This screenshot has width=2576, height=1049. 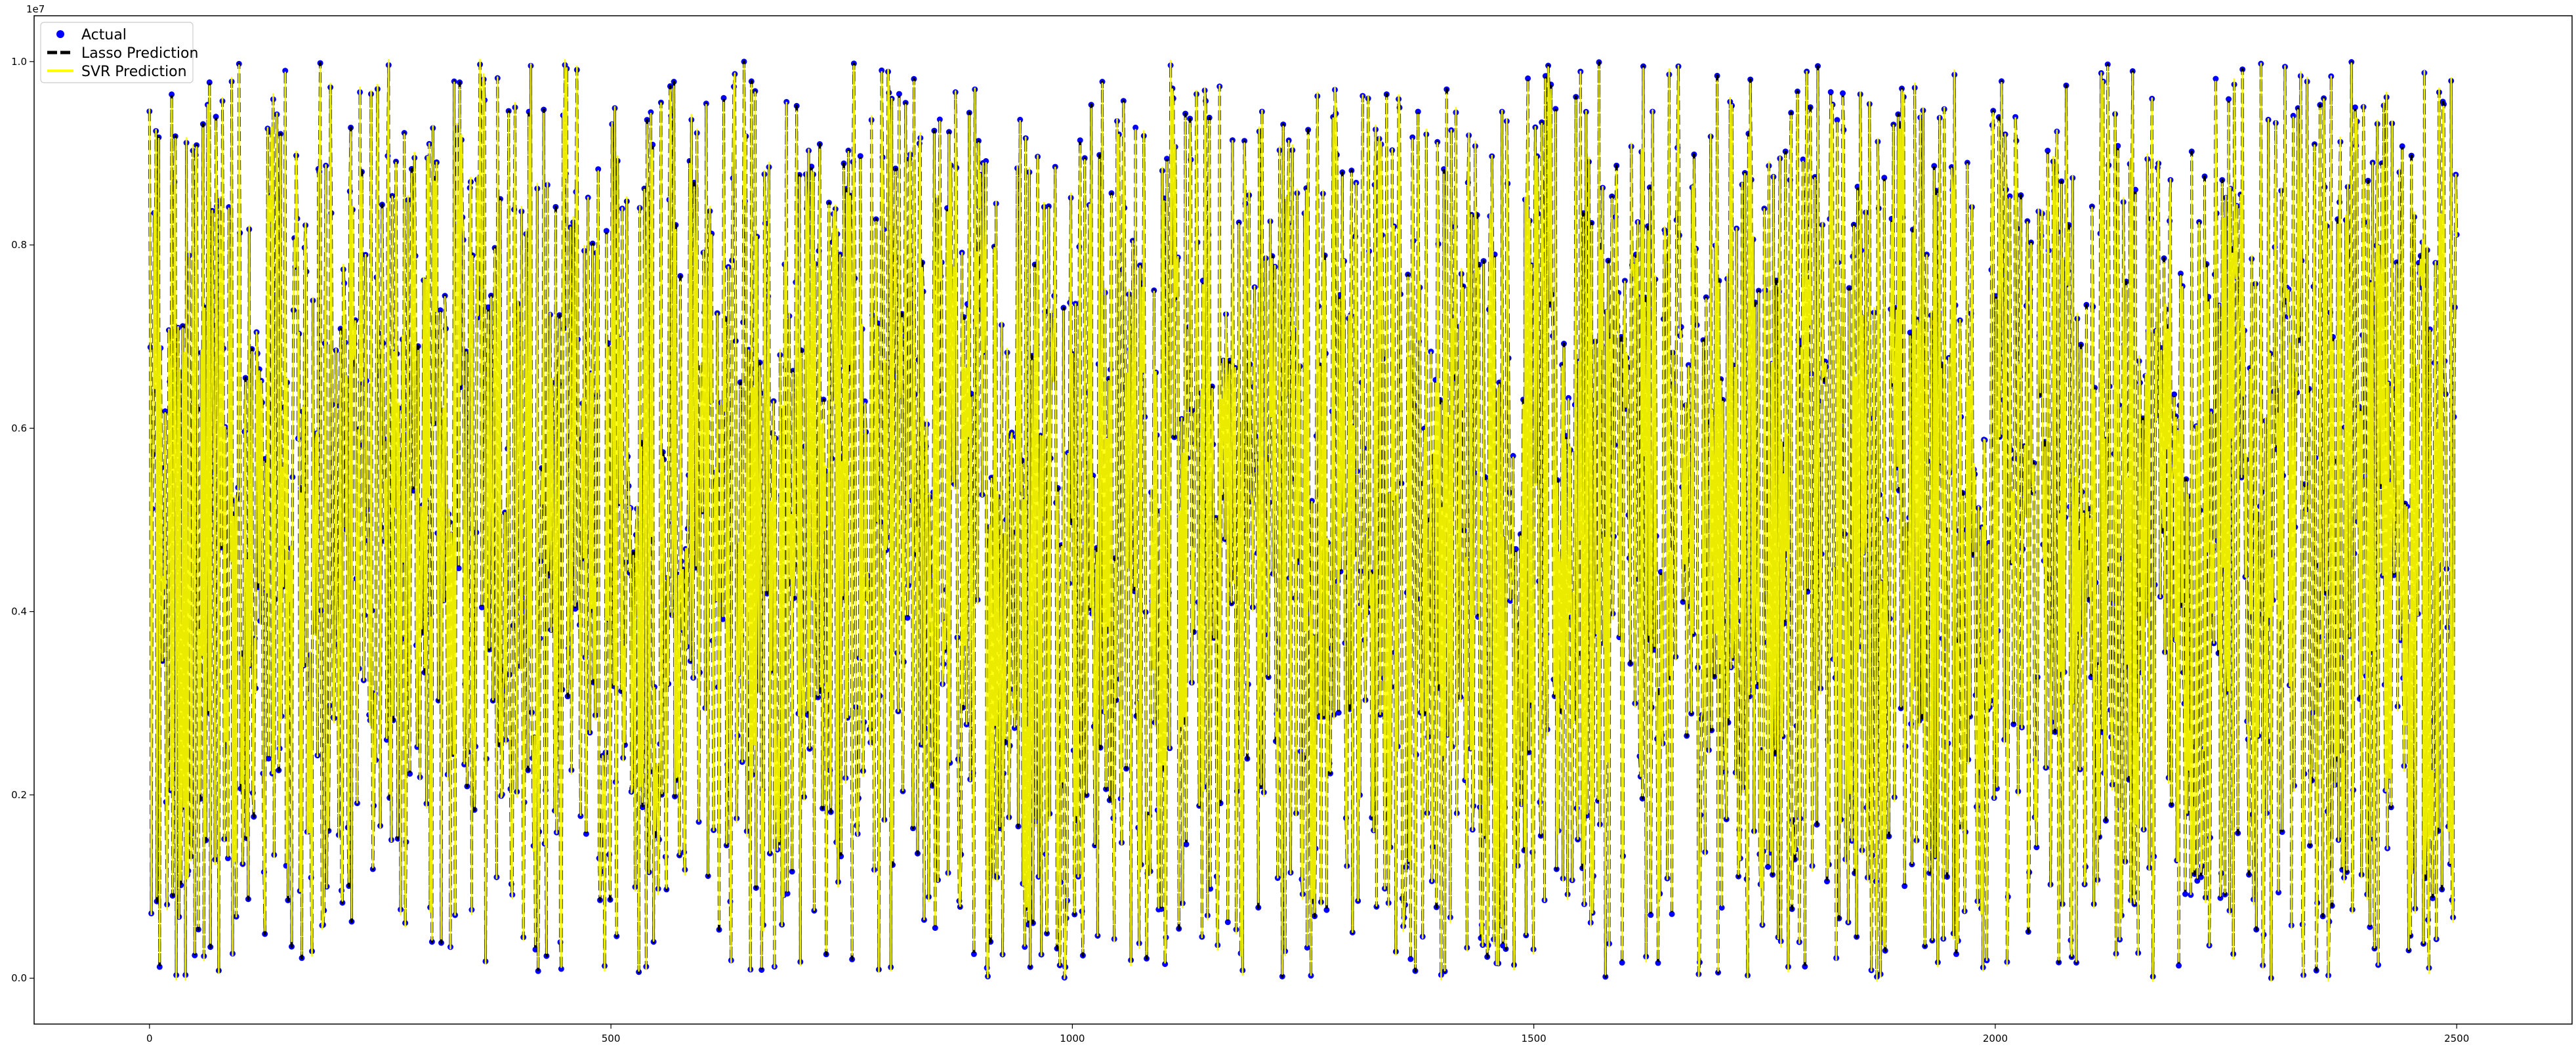 I want to click on legend-label: SVR Prediction, so click(x=134, y=72).